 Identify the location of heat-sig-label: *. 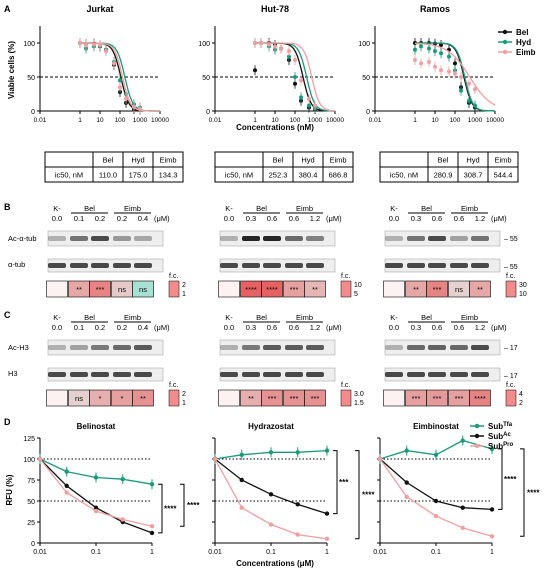
(122, 398).